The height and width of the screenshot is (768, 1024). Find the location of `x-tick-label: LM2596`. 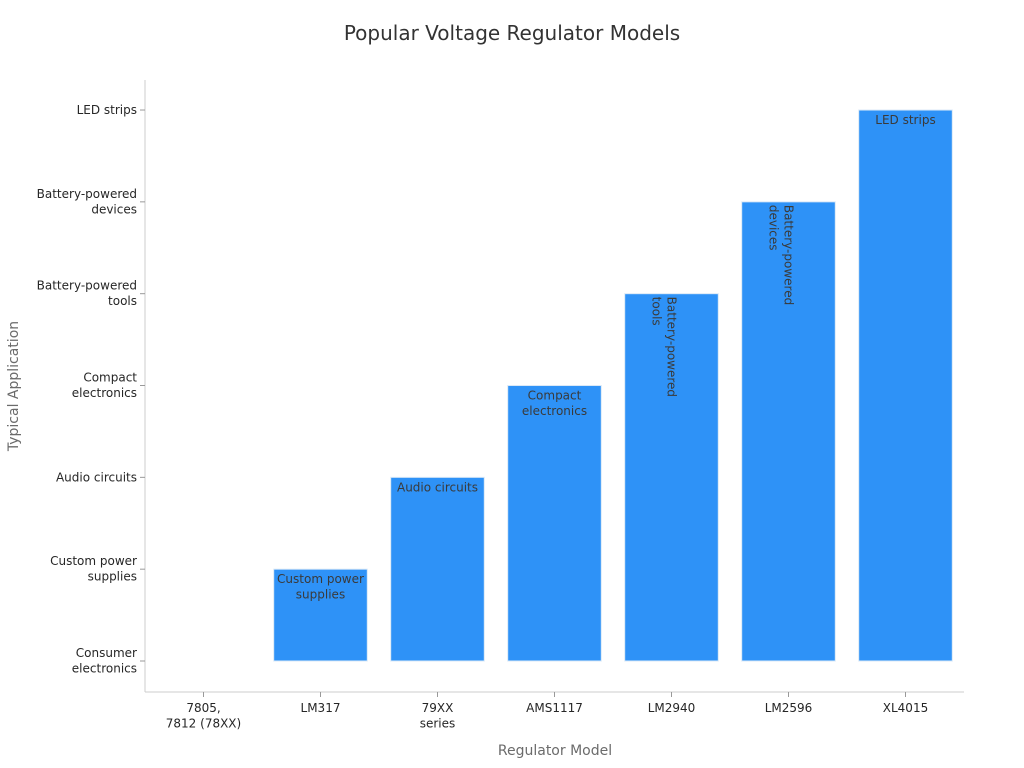

x-tick-label: LM2596 is located at coordinates (789, 708).